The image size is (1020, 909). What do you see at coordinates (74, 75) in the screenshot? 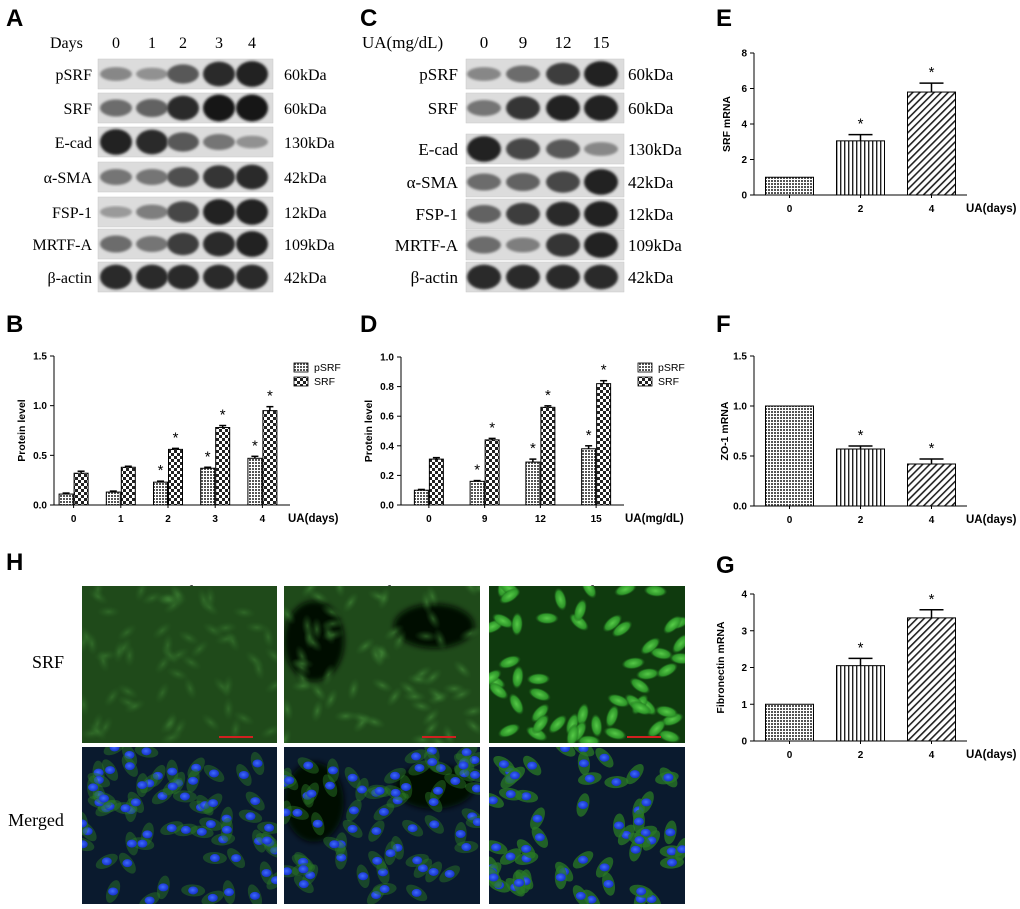
I see `blot-protein-label: pSRF` at bounding box center [74, 75].